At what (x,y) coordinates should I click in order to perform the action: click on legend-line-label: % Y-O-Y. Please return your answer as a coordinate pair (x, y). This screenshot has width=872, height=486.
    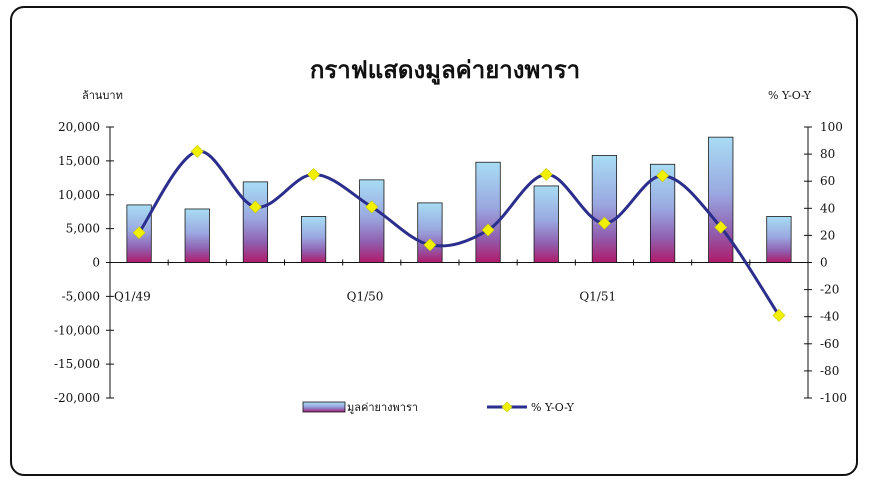
    Looking at the image, I should click on (553, 407).